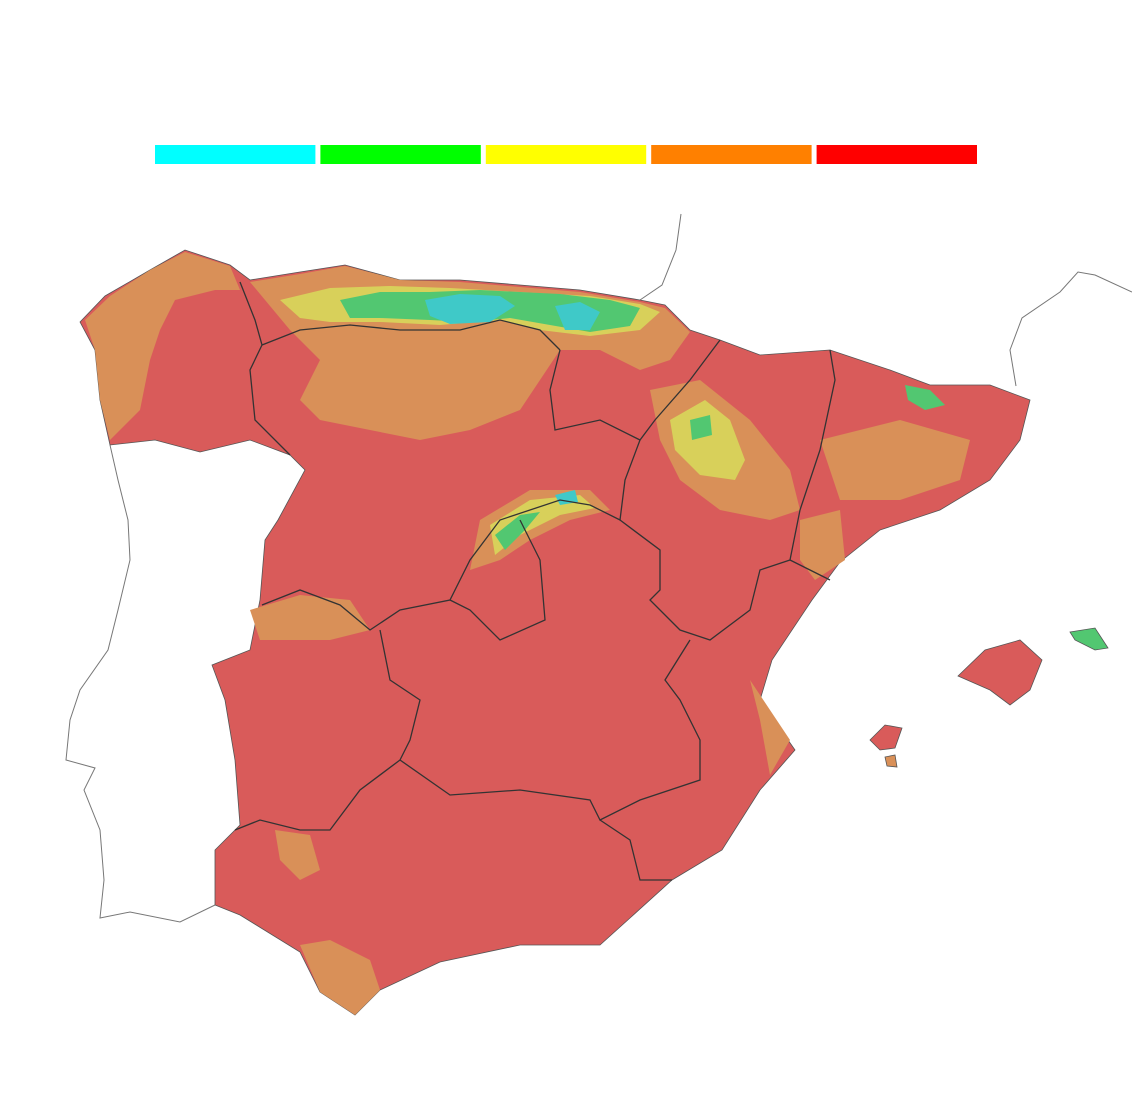 The image size is (1132, 1094). What do you see at coordinates (886, 737) in the screenshot?
I see `ibiza` at bounding box center [886, 737].